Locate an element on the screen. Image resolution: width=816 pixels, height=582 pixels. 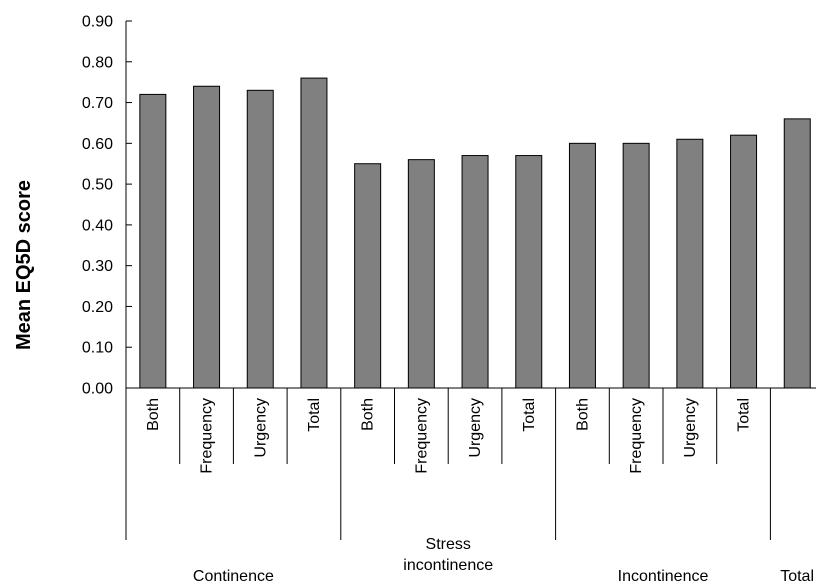
y-tick-label: 0.00 is located at coordinates (97, 389).